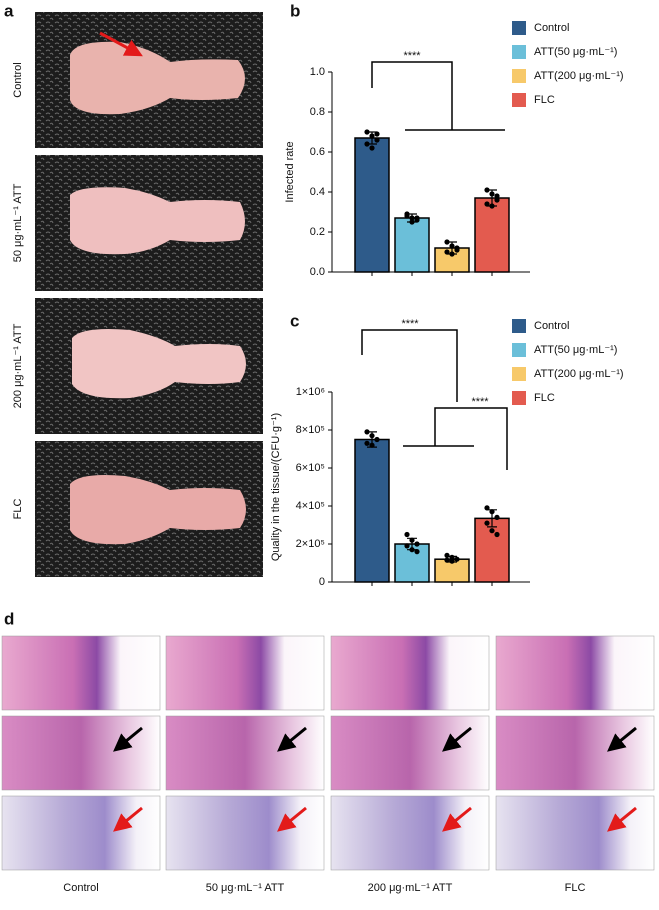  What do you see at coordinates (18, 509) in the screenshot?
I see `photo-label: FLC` at bounding box center [18, 509].